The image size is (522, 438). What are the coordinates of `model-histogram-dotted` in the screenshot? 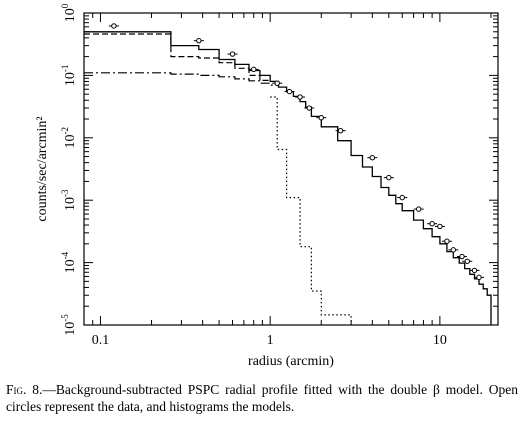 It's located at (311, 210).